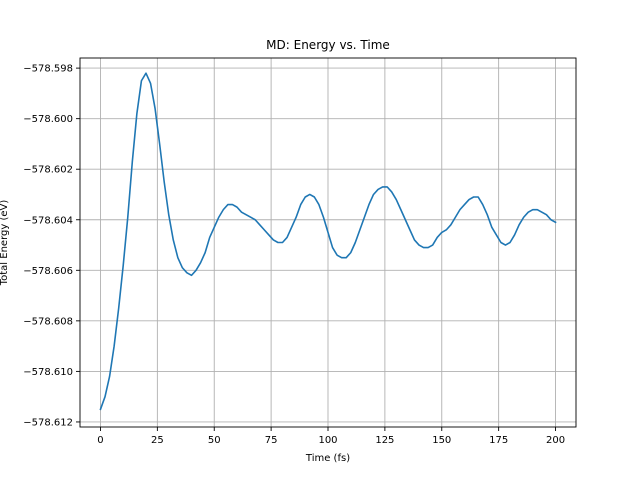 The width and height of the screenshot is (640, 480). I want to click on y-tick-label: −578.602, so click(48, 170).